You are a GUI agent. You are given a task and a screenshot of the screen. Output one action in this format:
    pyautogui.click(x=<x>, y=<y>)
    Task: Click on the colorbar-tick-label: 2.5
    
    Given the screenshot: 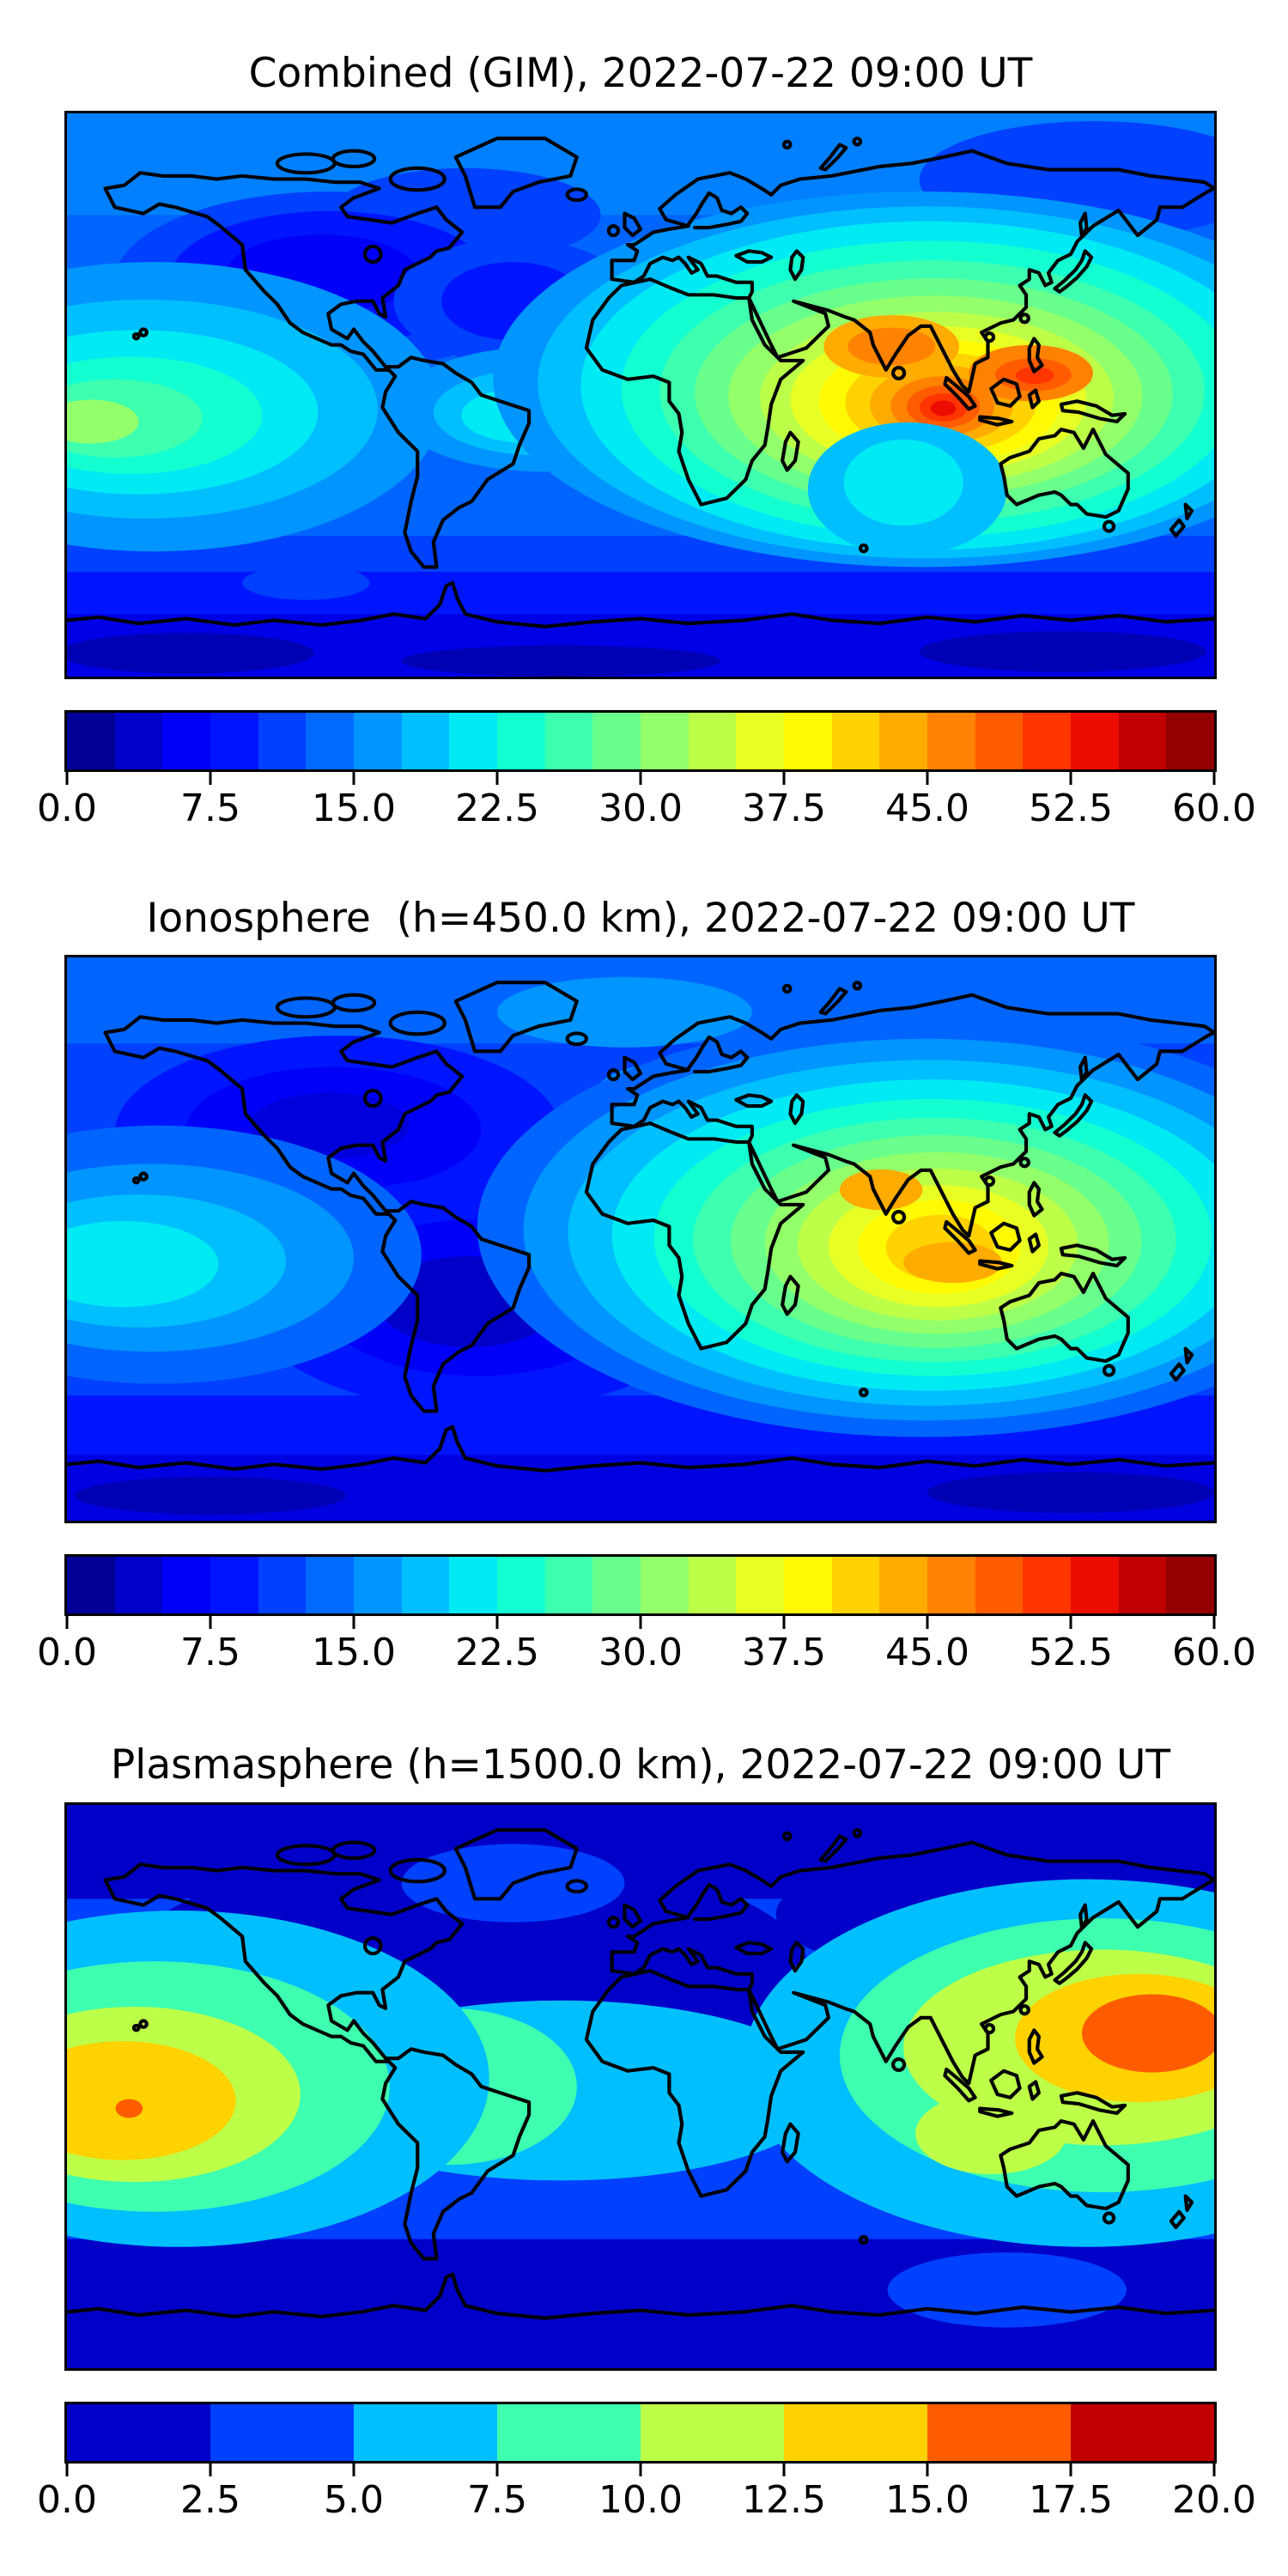 What is the action you would take?
    pyautogui.click(x=210, y=2500)
    